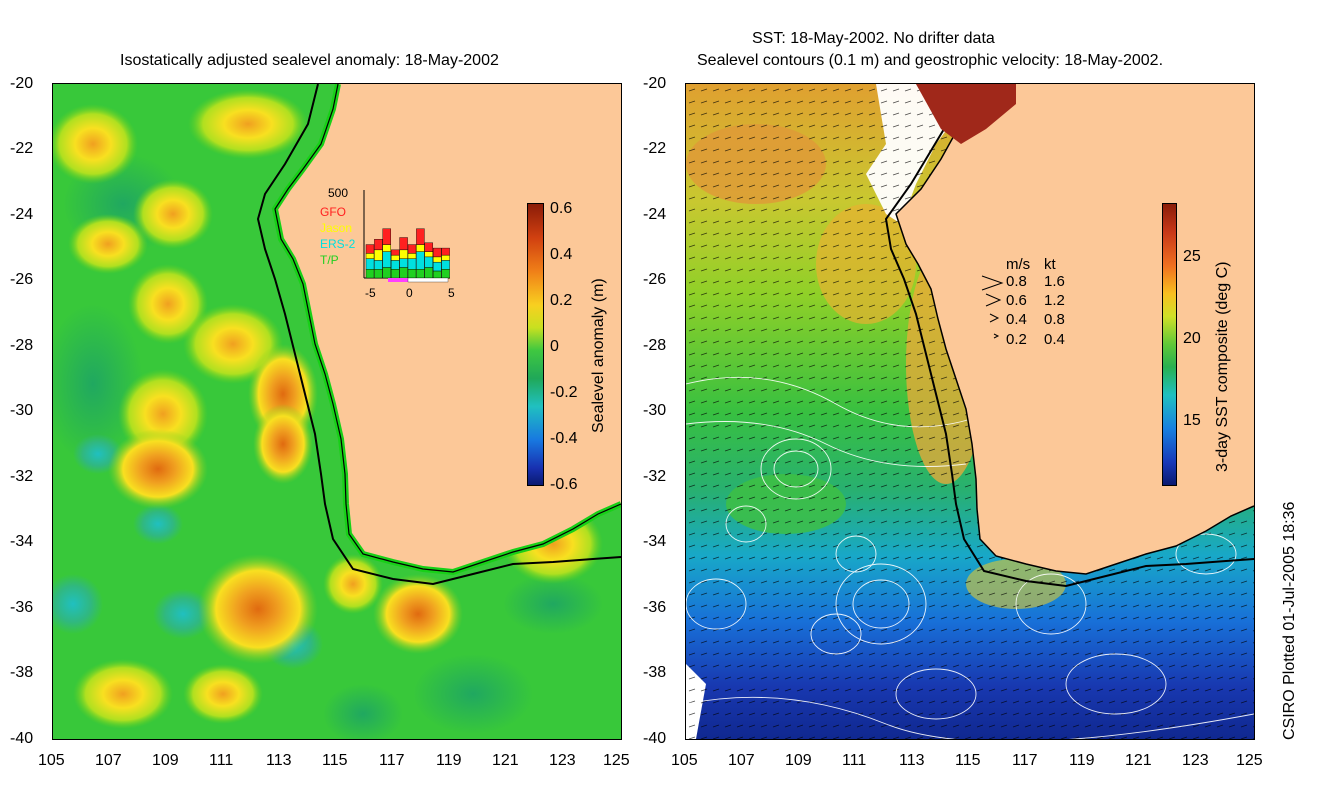 This screenshot has height=810, width=1320. I want to click on y-tick: -38, so click(22, 672).